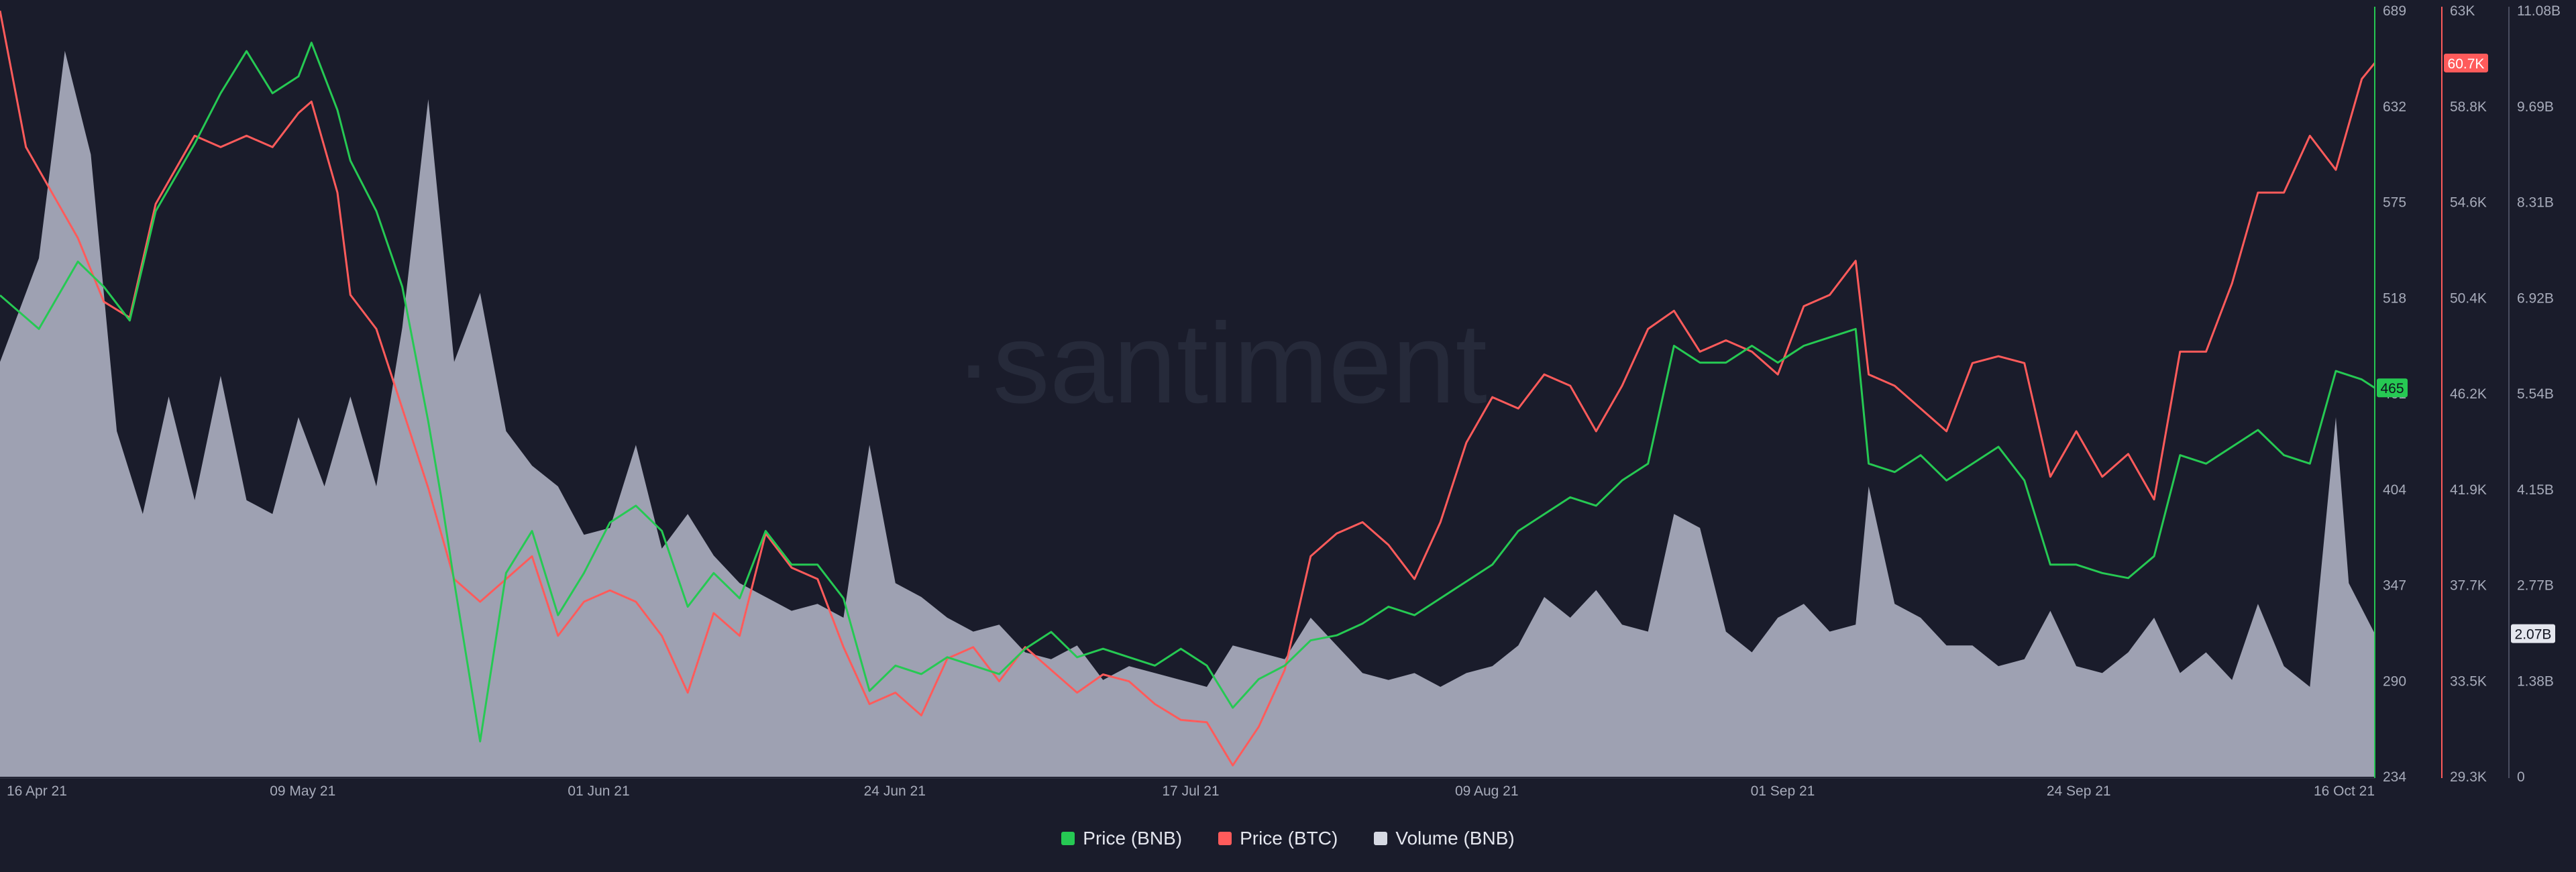 The width and height of the screenshot is (2576, 872). I want to click on legend-label: Volume (BNB), so click(1455, 839).